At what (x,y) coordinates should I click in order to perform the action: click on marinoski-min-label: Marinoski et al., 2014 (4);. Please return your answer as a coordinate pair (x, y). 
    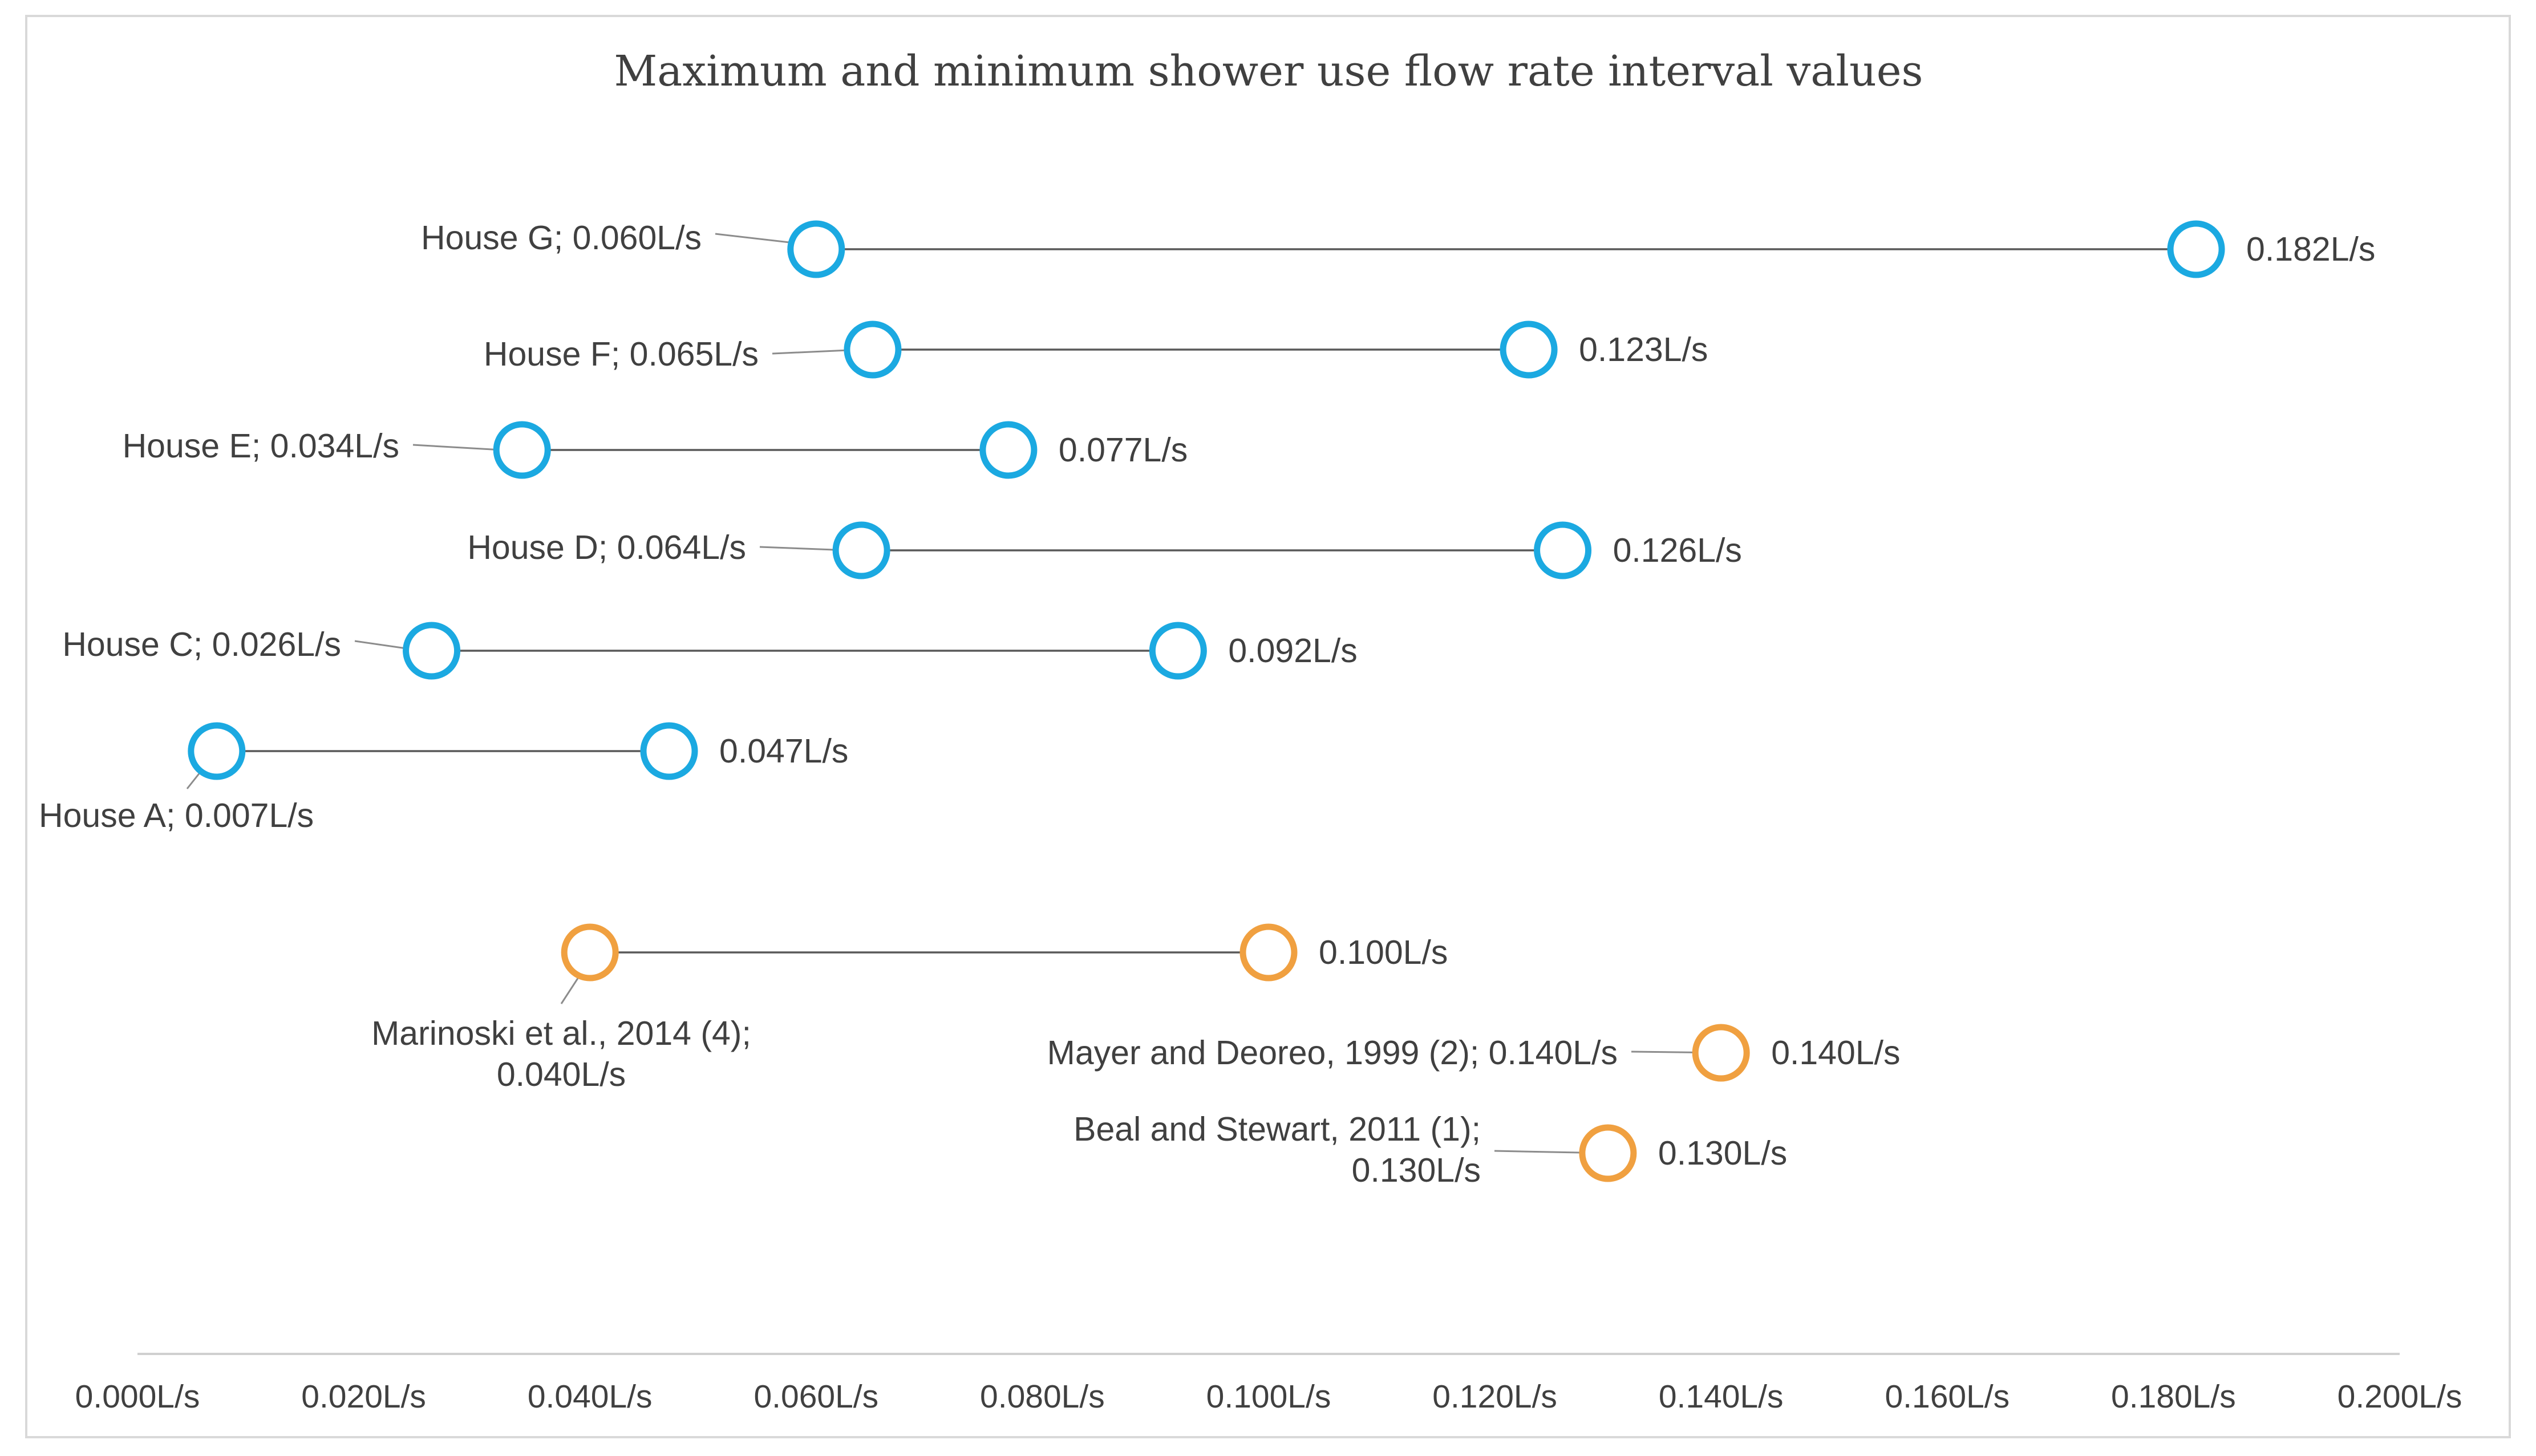
    Looking at the image, I should click on (561, 1033).